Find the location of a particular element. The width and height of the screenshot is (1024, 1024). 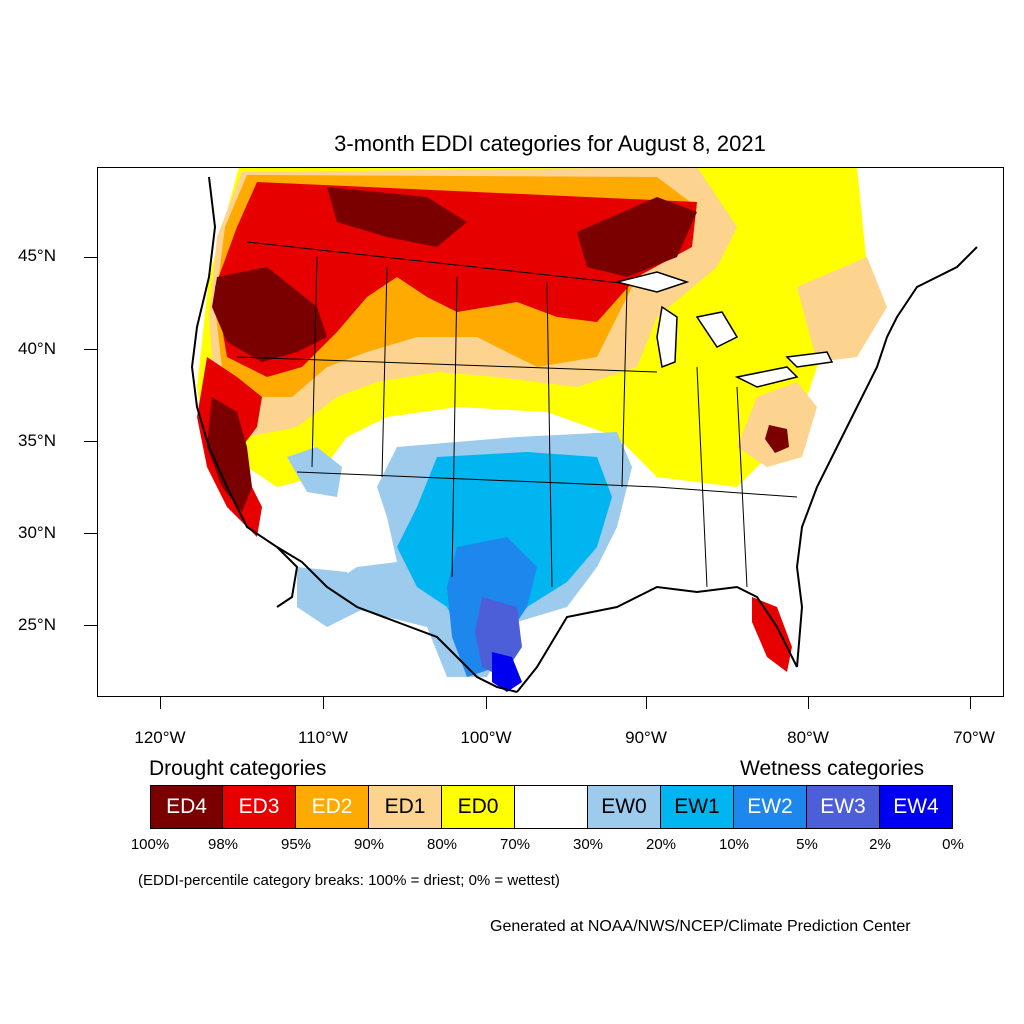

legend-box-ew4: EW4 is located at coordinates (916, 807).